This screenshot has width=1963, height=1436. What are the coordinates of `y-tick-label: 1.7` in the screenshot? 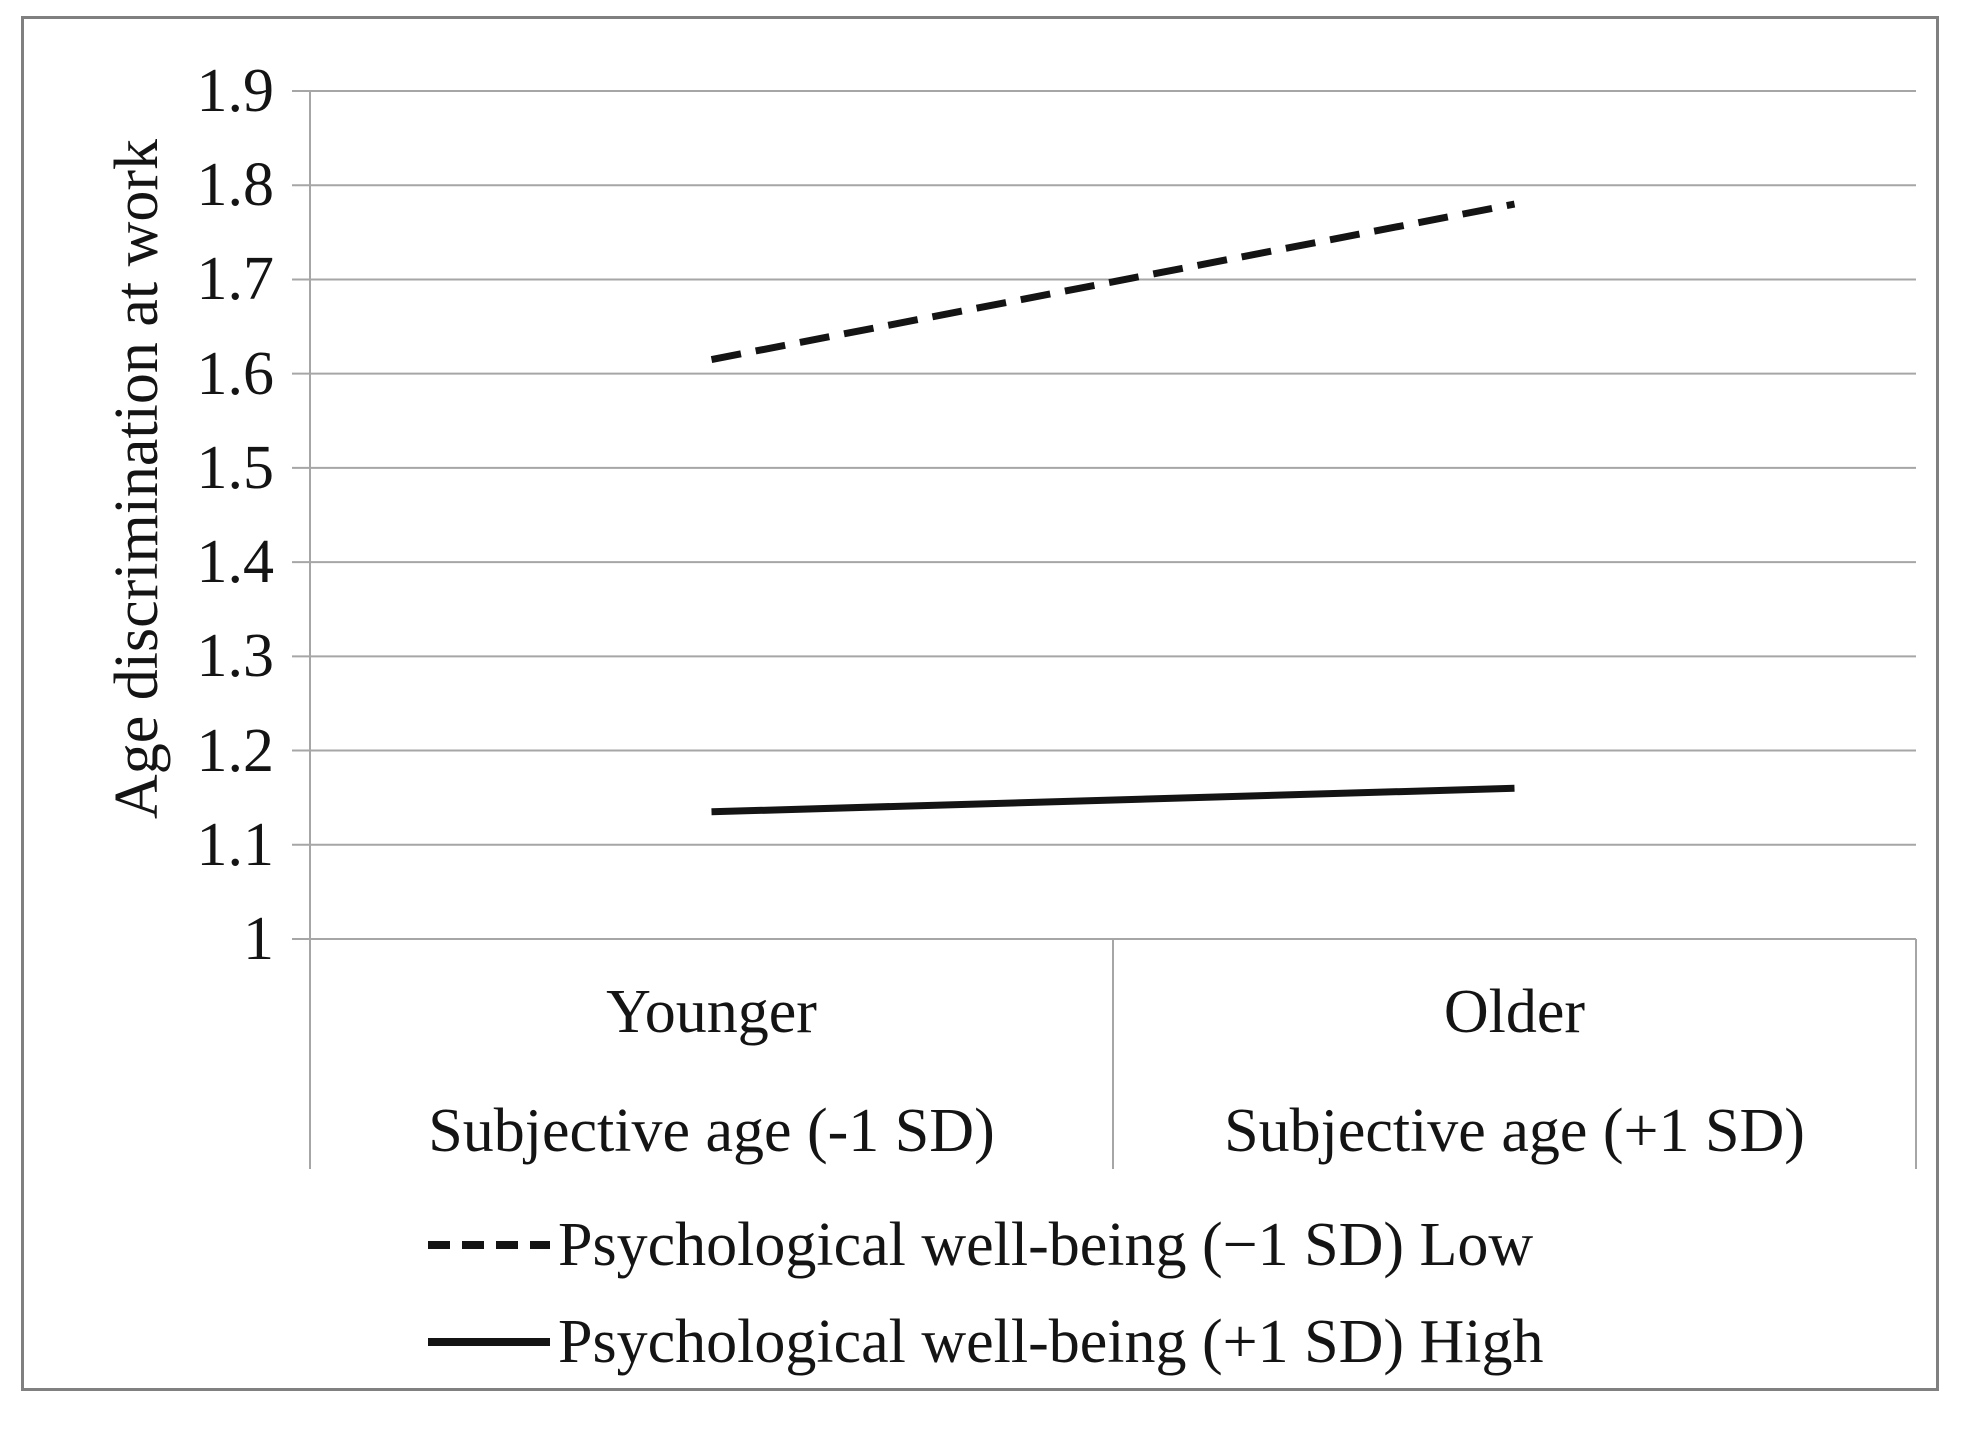 It's located at (235, 279).